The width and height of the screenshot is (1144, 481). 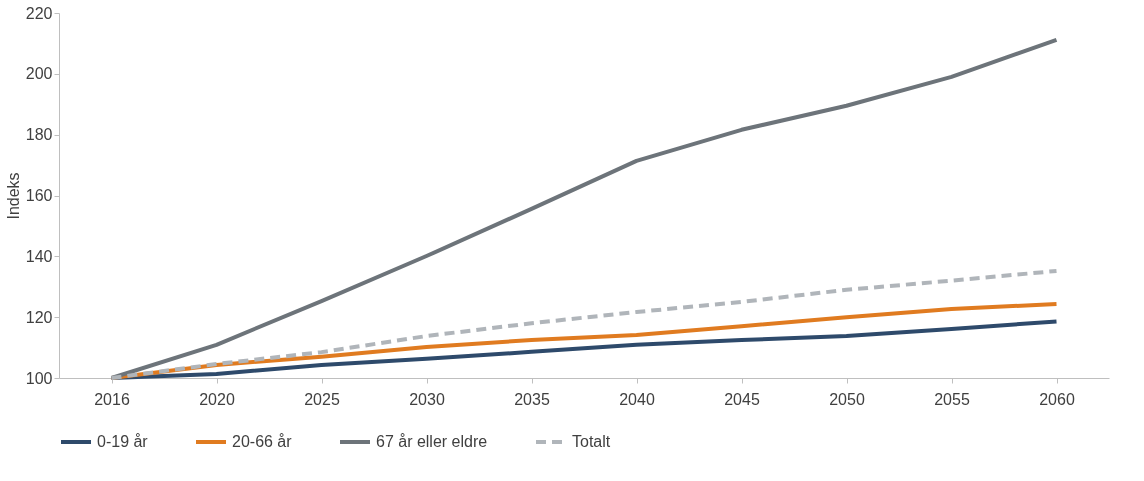 I want to click on y-tick-label: 200, so click(x=39, y=74).